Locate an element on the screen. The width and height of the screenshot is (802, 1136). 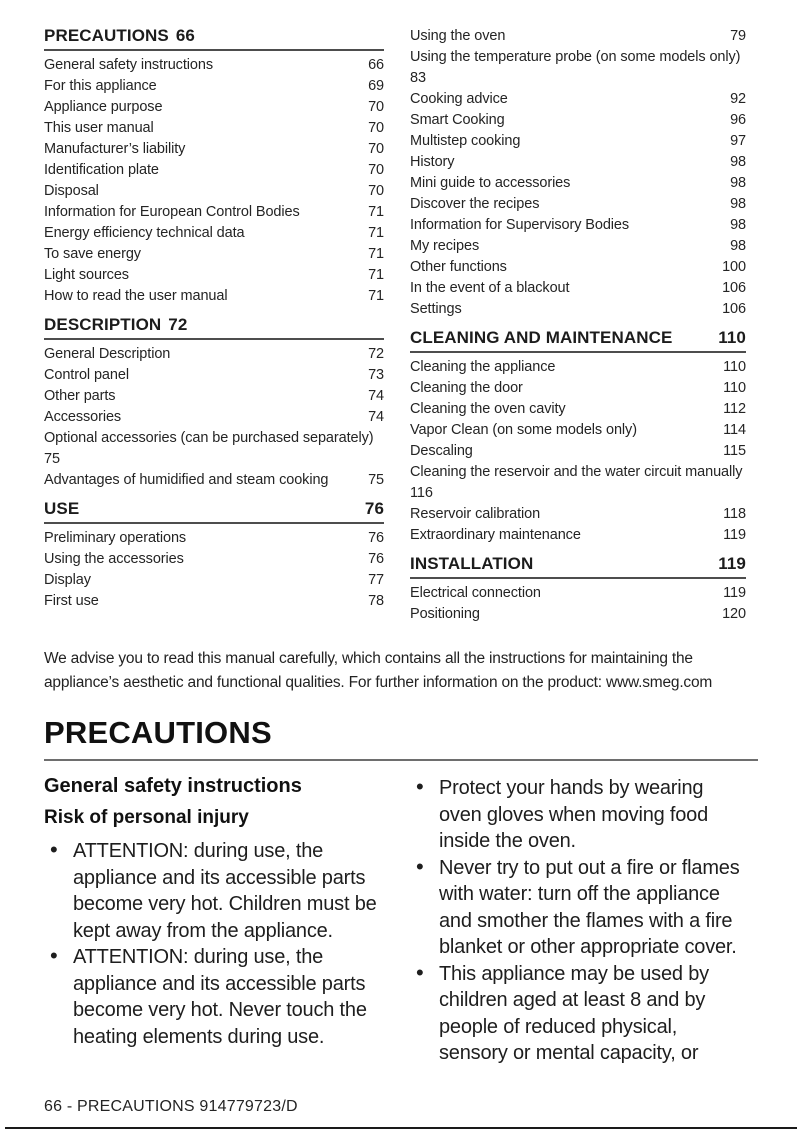
toc-entry-label: Cooking advice is located at coordinates (459, 99).